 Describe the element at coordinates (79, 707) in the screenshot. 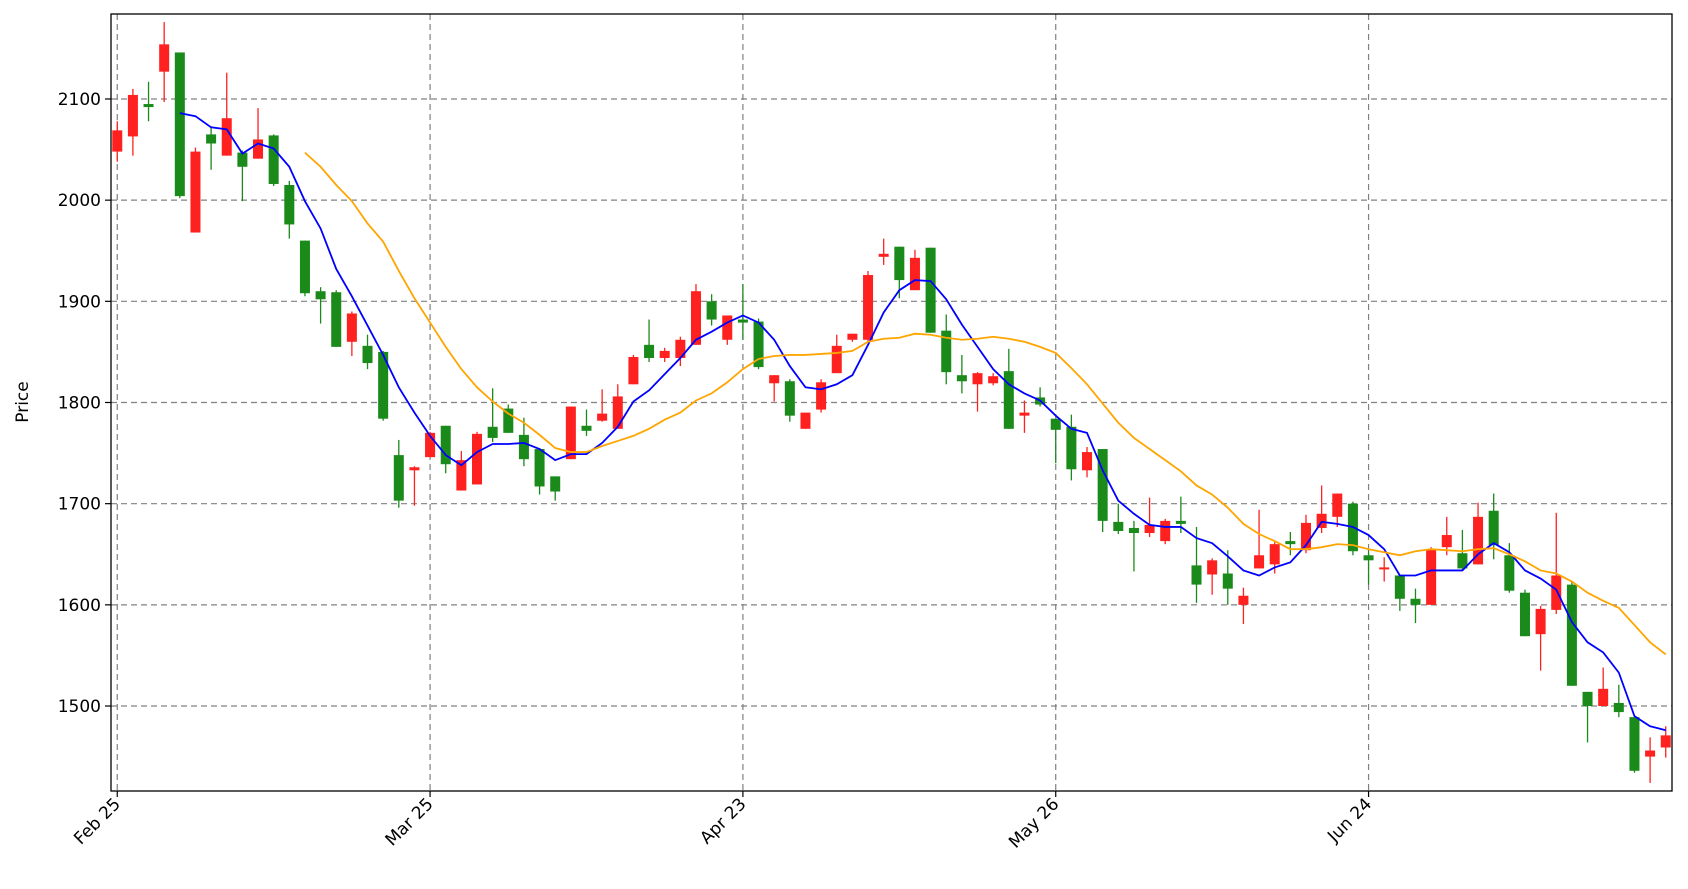

I see `y-tick-label: 1500` at that location.